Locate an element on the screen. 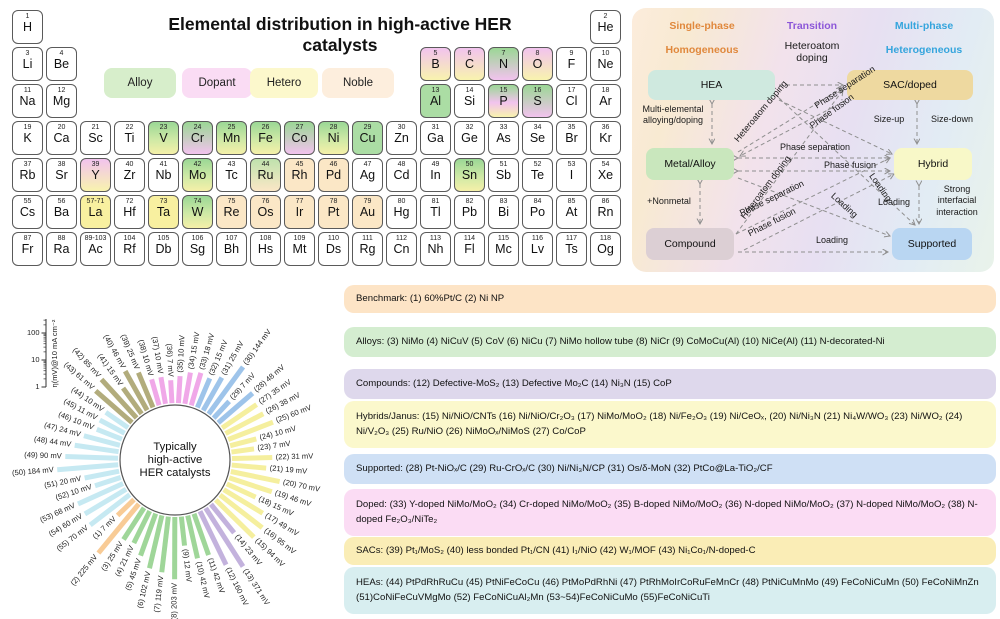 The height and width of the screenshot is (619, 1000). element-cd: 48 Cd is located at coordinates (401, 175).